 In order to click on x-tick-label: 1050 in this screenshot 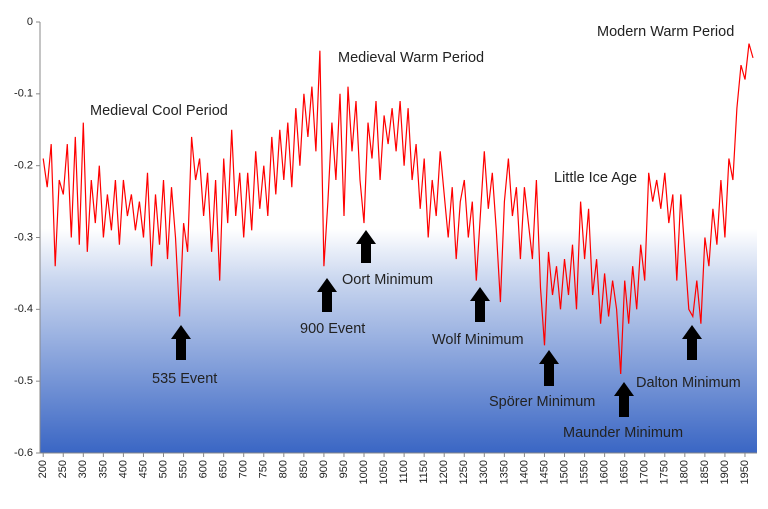, I will do `click(384, 472)`.